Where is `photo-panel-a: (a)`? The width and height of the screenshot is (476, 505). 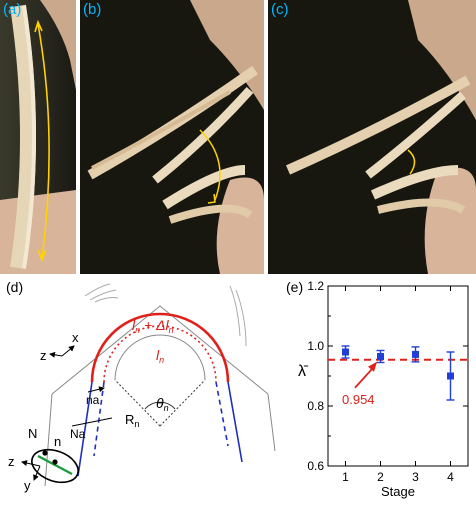
photo-panel-a: (a) is located at coordinates (38, 137).